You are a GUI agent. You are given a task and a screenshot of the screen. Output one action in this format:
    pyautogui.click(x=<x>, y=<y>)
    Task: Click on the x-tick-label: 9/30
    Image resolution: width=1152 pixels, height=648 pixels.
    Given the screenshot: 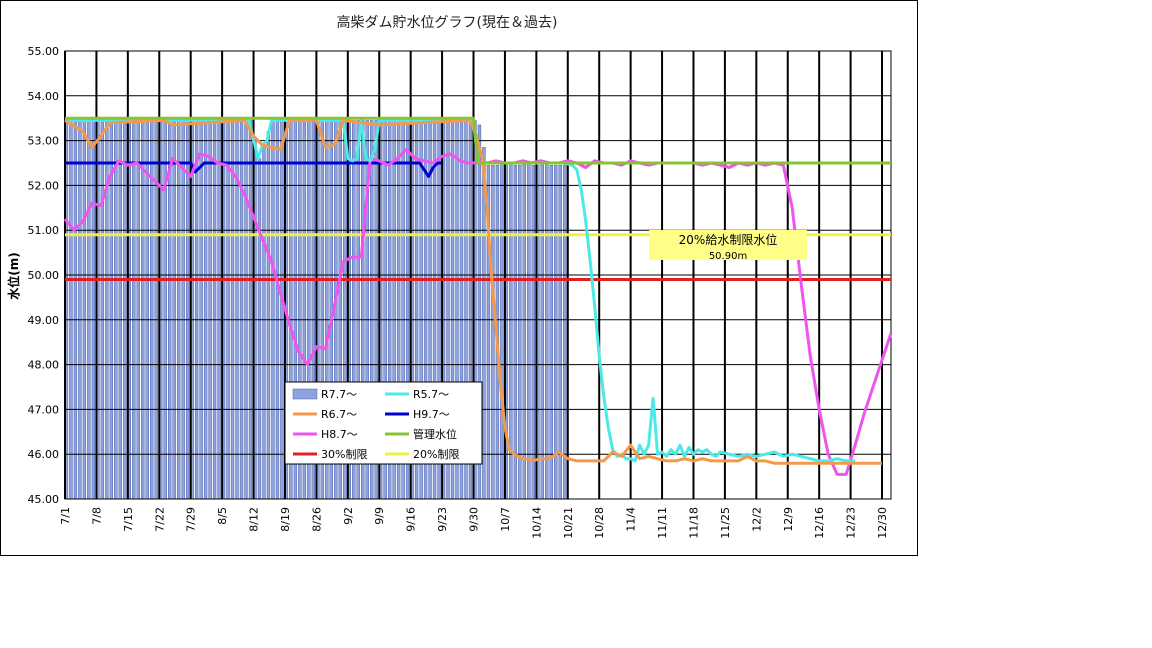 What is the action you would take?
    pyautogui.click(x=474, y=519)
    